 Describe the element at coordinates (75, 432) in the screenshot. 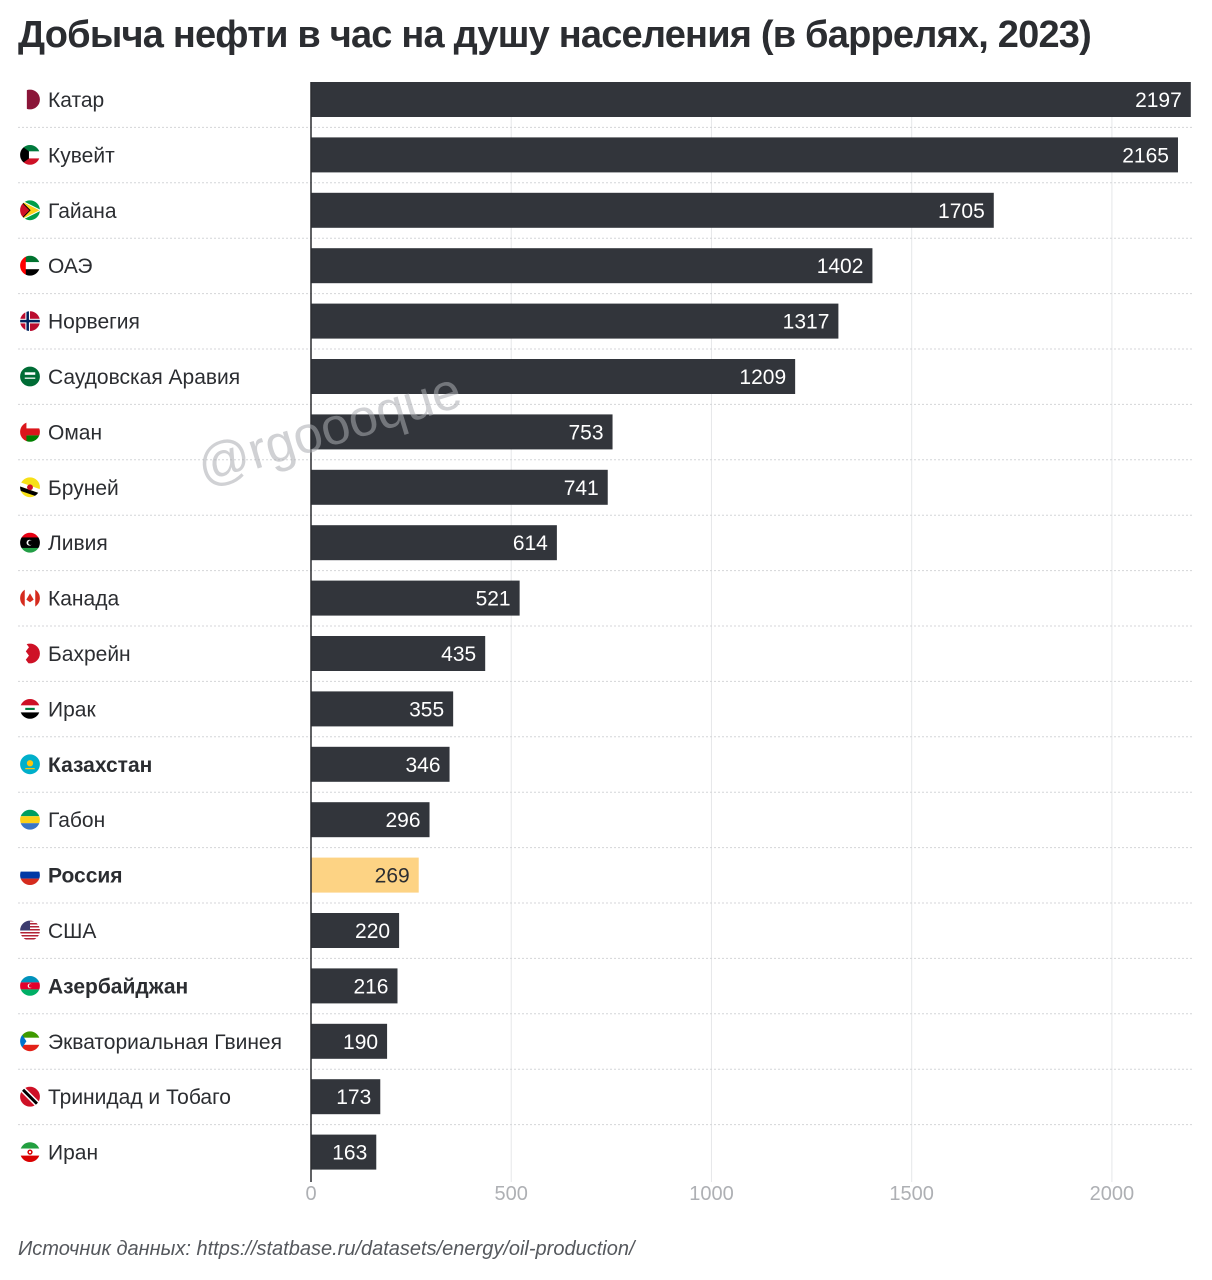

I see `country-label: Оман` at that location.